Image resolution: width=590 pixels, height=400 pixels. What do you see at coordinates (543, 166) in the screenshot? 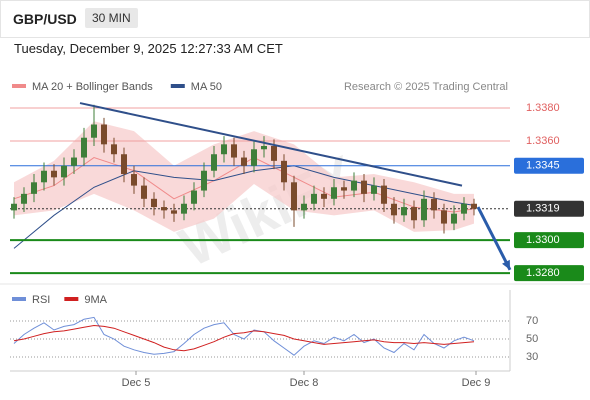
I see `level-label: 1.3345` at bounding box center [543, 166].